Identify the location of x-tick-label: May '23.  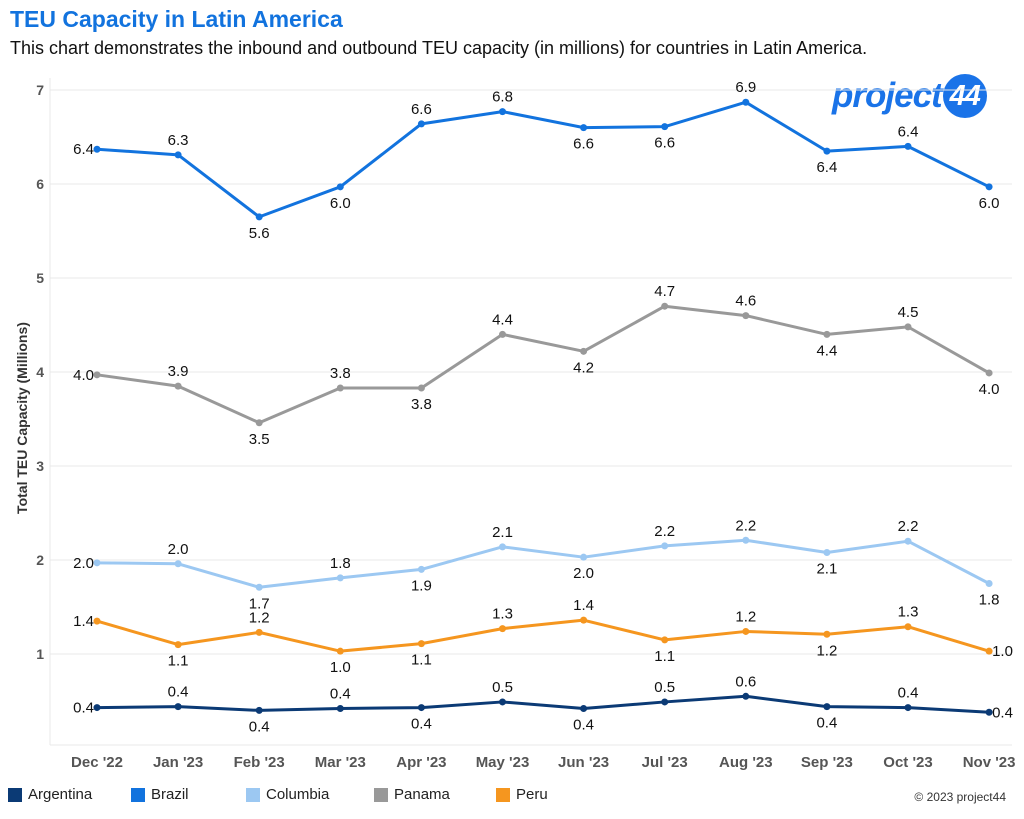
(503, 762).